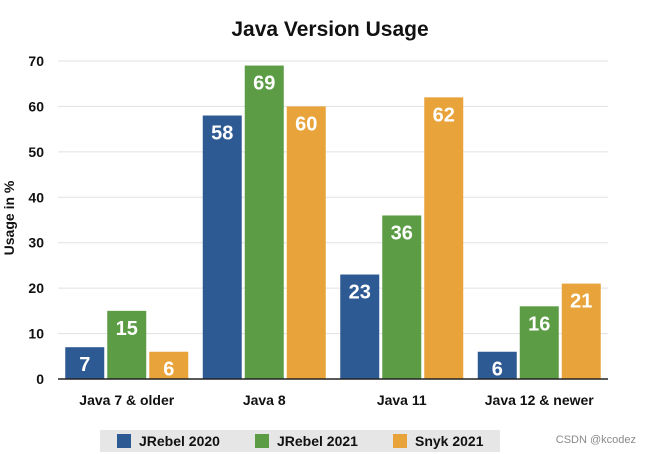 Image resolution: width=650 pixels, height=454 pixels. Describe the element at coordinates (360, 293) in the screenshot. I see `data-label: 23` at that location.